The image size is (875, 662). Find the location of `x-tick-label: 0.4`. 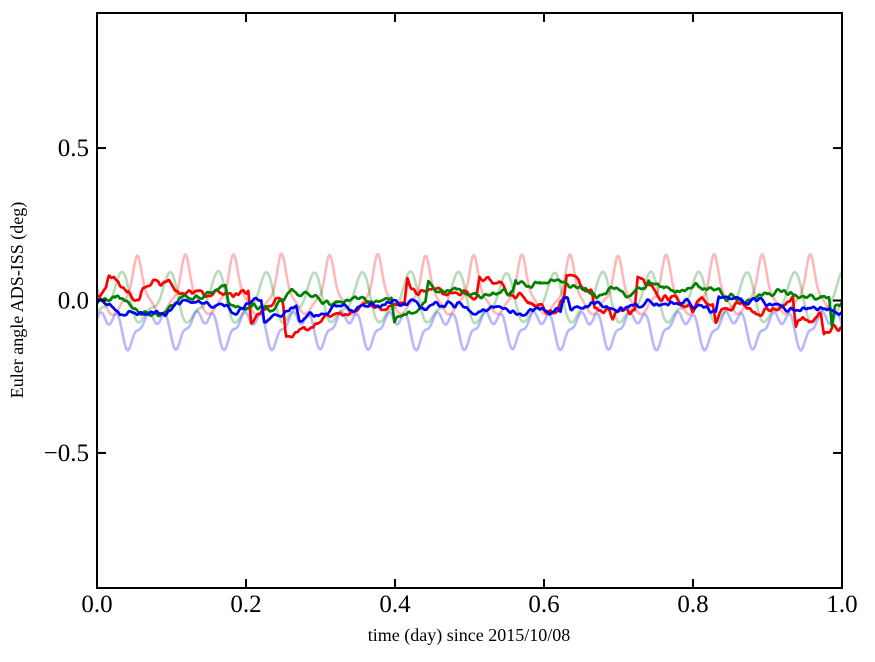

x-tick-label: 0.4 is located at coordinates (395, 604).